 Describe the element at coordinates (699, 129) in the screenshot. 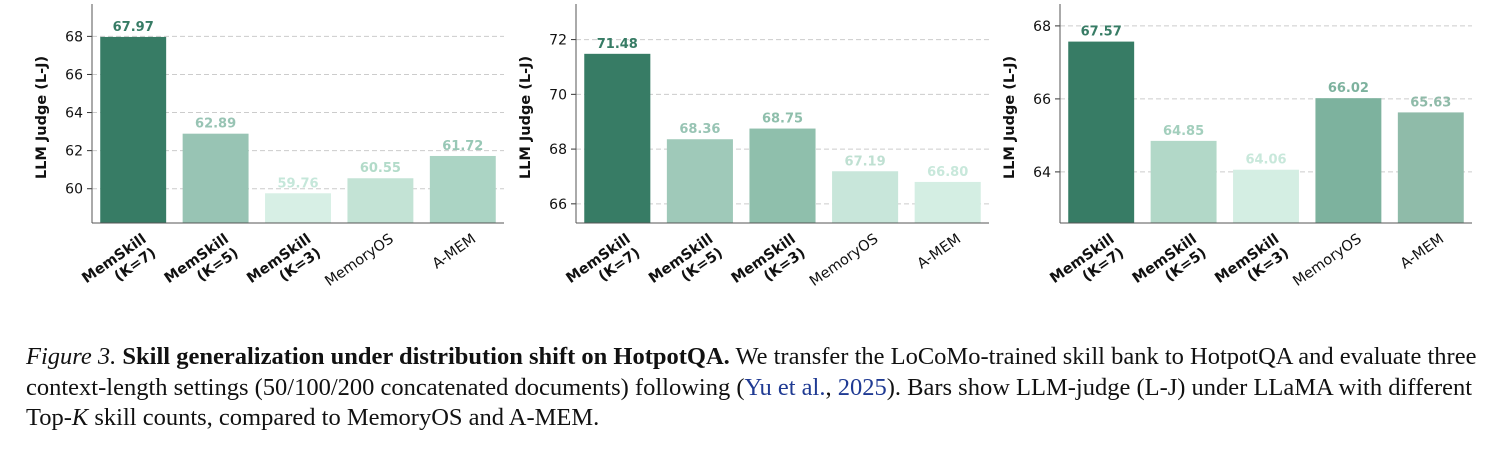

I see `bar-value-label: 68.36` at that location.